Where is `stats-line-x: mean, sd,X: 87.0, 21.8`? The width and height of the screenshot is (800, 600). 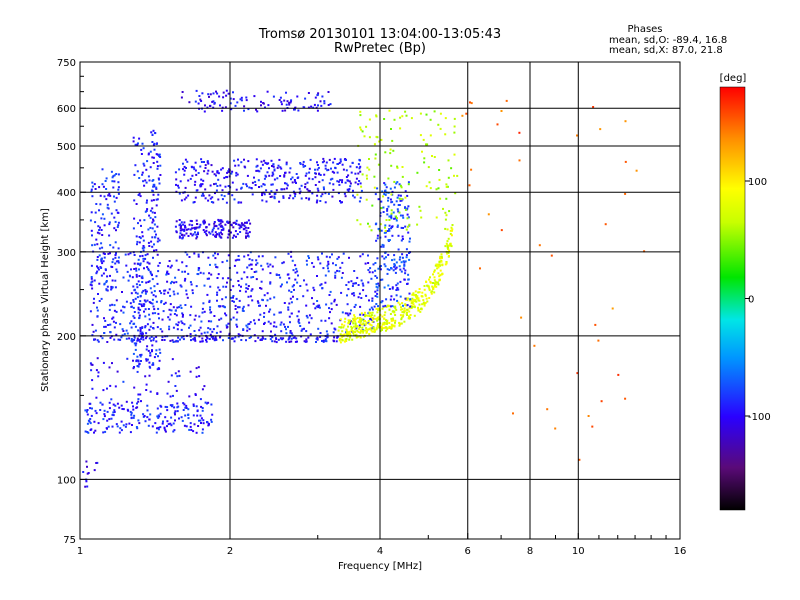 stats-line-x: mean, sd,X: 87.0, 21.8 is located at coordinates (666, 50).